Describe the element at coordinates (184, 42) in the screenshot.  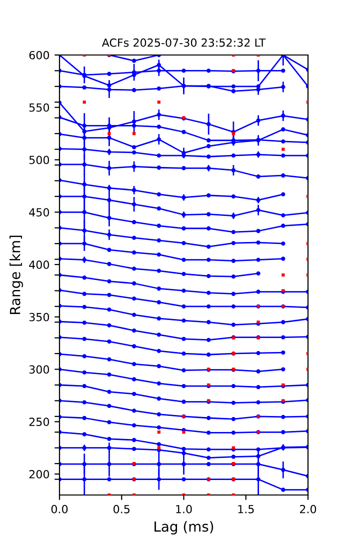
I see `chart-title: ACFs 2025-07-30 23:52:32 LT` at that location.